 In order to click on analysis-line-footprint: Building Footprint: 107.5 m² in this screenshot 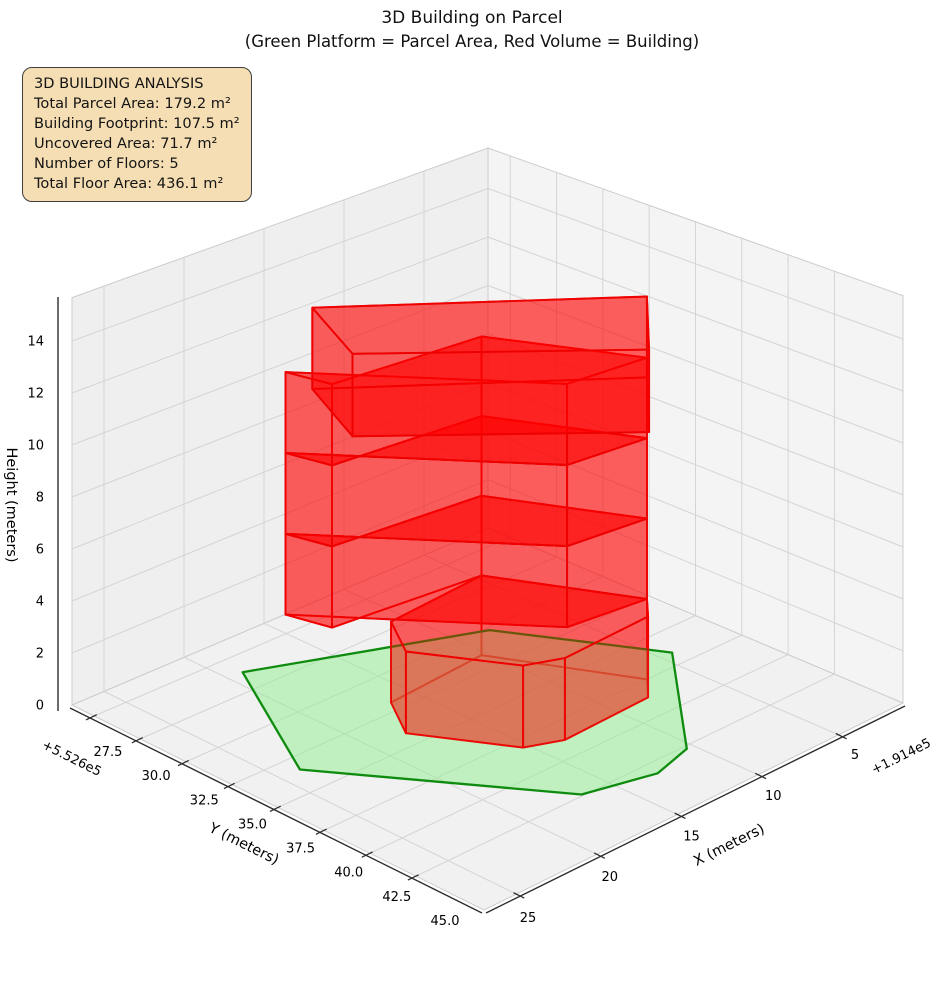, I will do `click(137, 123)`.